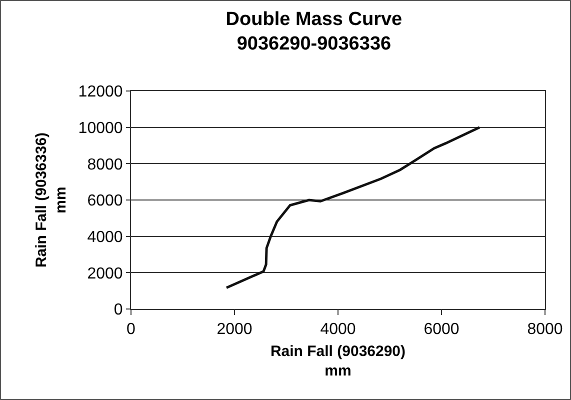 Image resolution: width=571 pixels, height=400 pixels. What do you see at coordinates (51, 200) in the screenshot?
I see `y-axis-title: Rain Fall (9036336) mm` at bounding box center [51, 200].